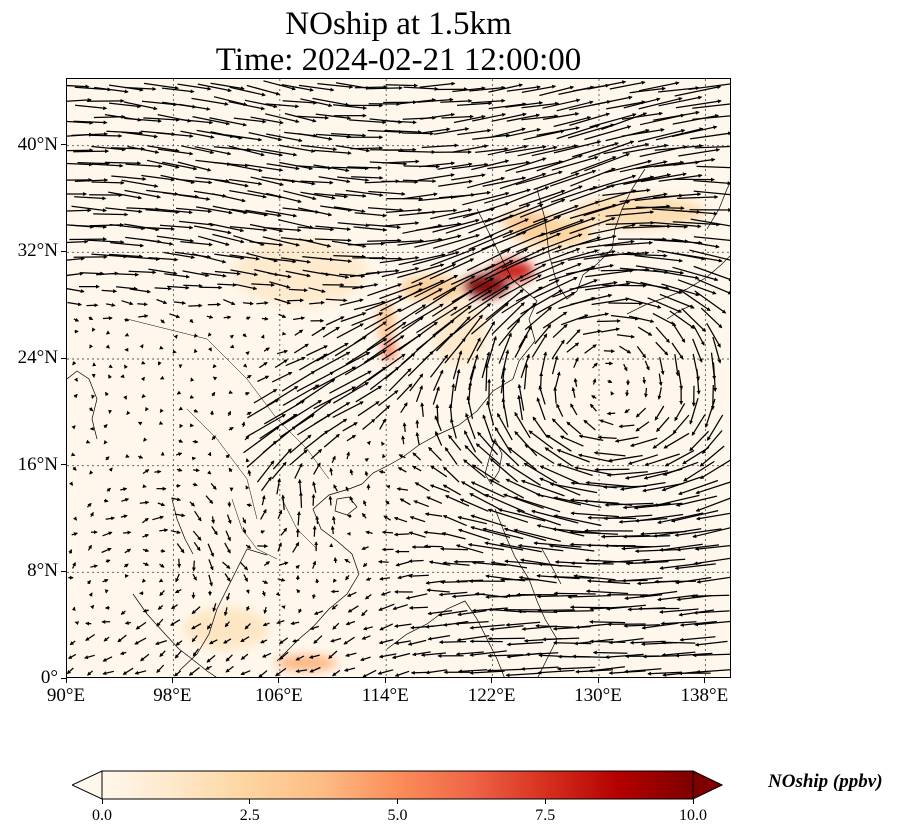 This screenshot has height=836, width=904. Describe the element at coordinates (598, 680) in the screenshot. I see `x-tick-mark` at that location.